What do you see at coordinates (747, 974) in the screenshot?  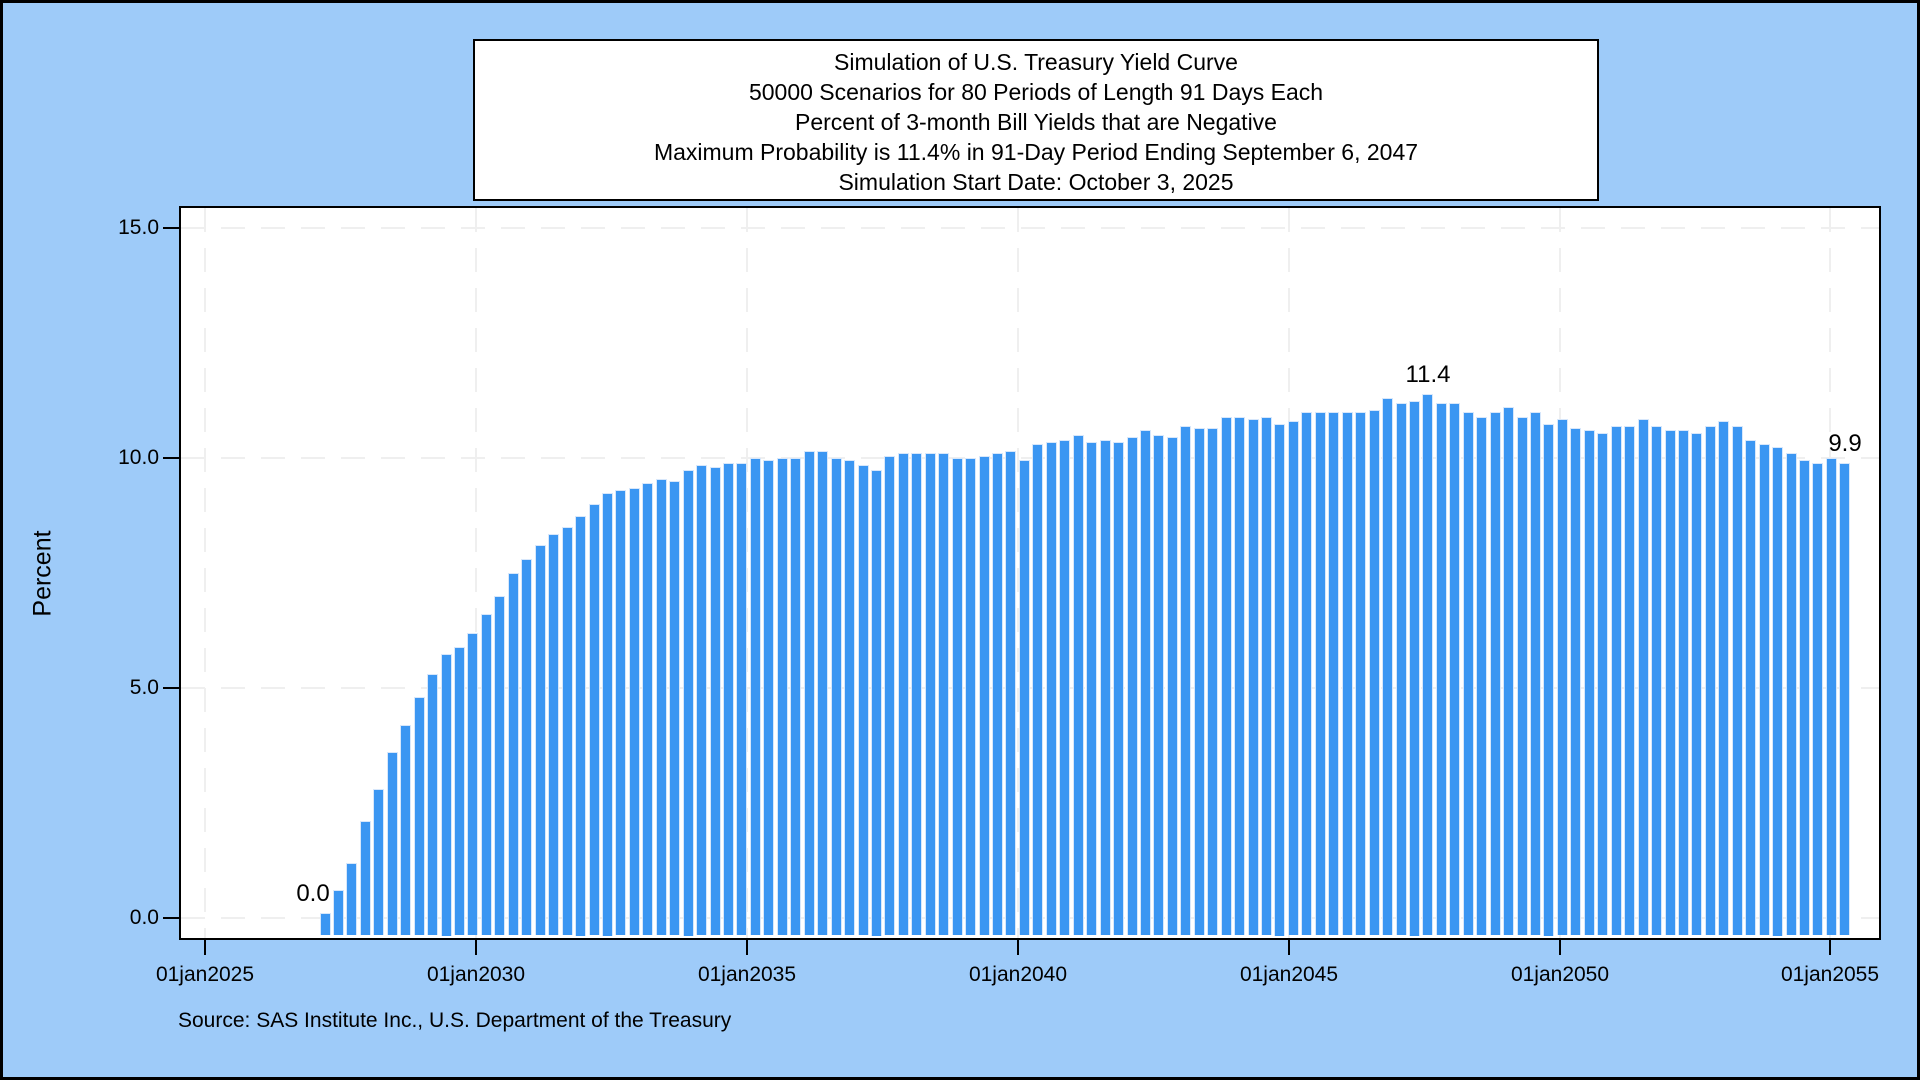 I see `x-axis-tick-label: 01jan2035` at bounding box center [747, 974].